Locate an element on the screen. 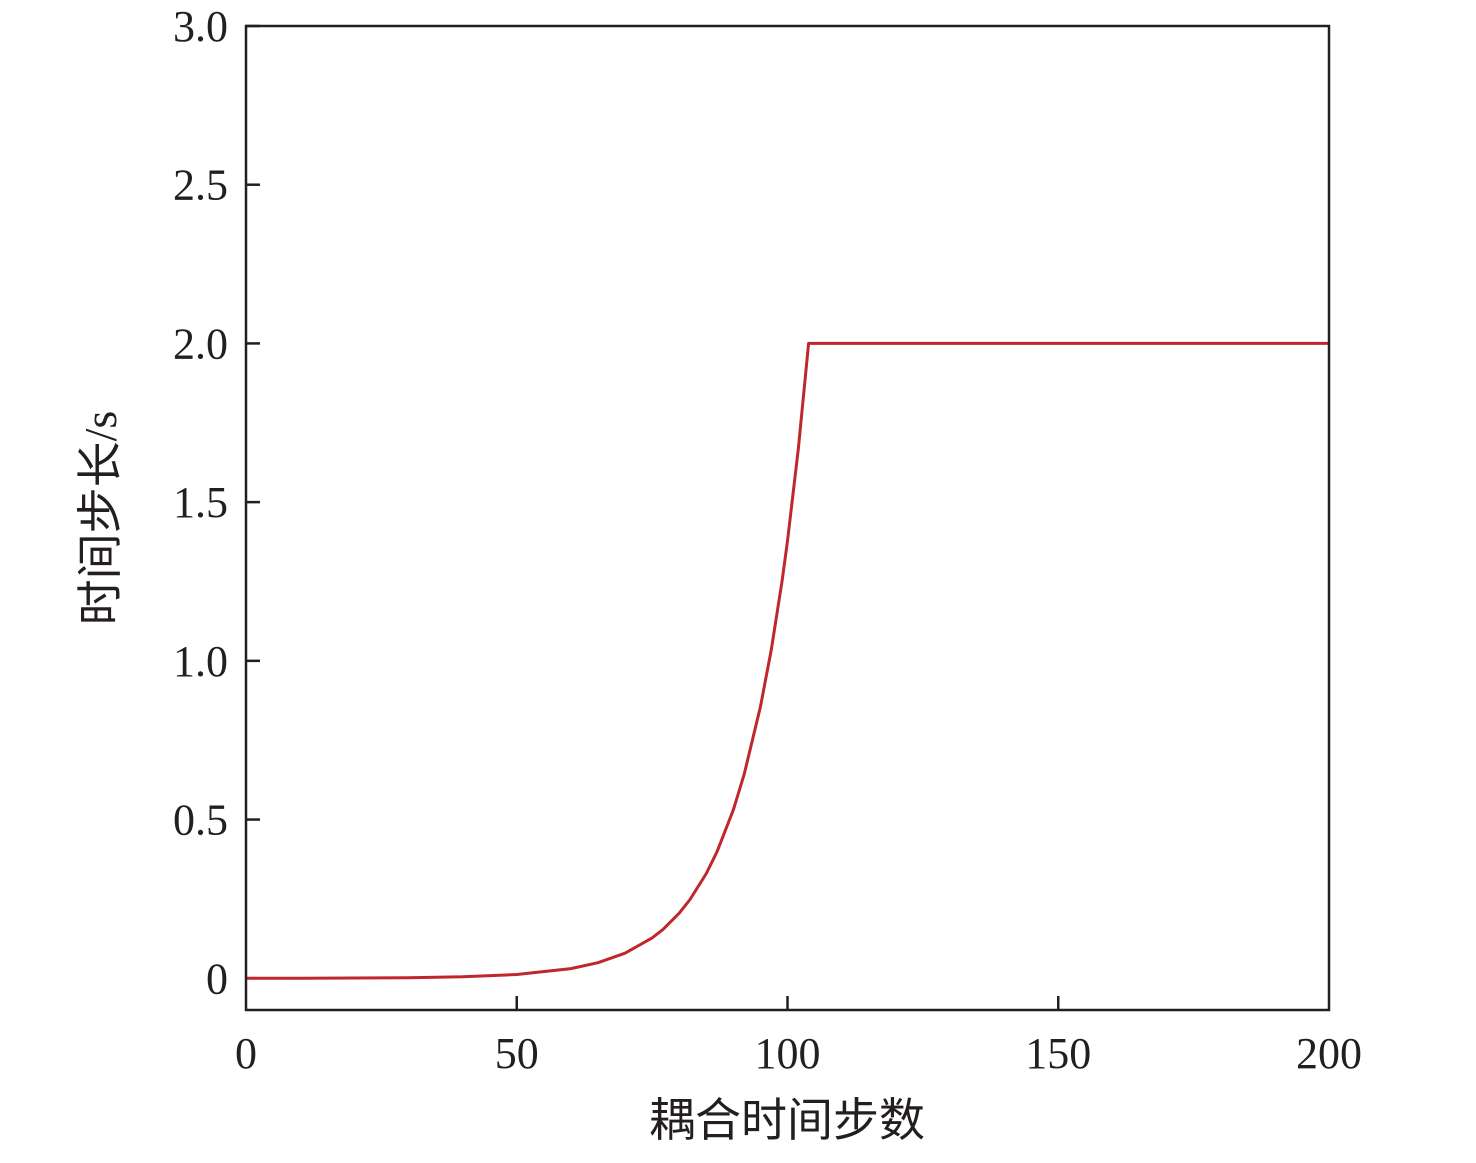  x-tick-label: 100 is located at coordinates (788, 1053).